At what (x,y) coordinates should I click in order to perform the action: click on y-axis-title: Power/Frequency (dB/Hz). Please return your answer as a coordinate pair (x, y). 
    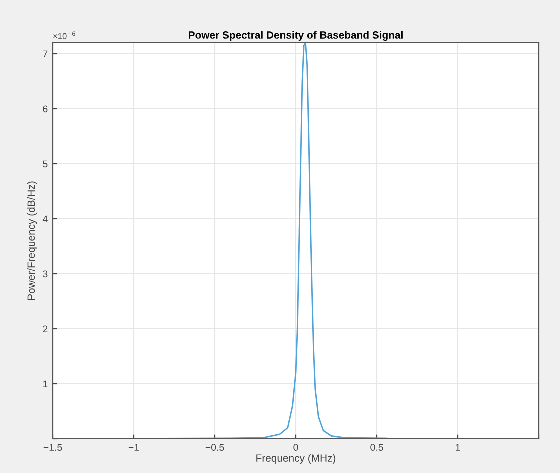
    Looking at the image, I should click on (32, 241).